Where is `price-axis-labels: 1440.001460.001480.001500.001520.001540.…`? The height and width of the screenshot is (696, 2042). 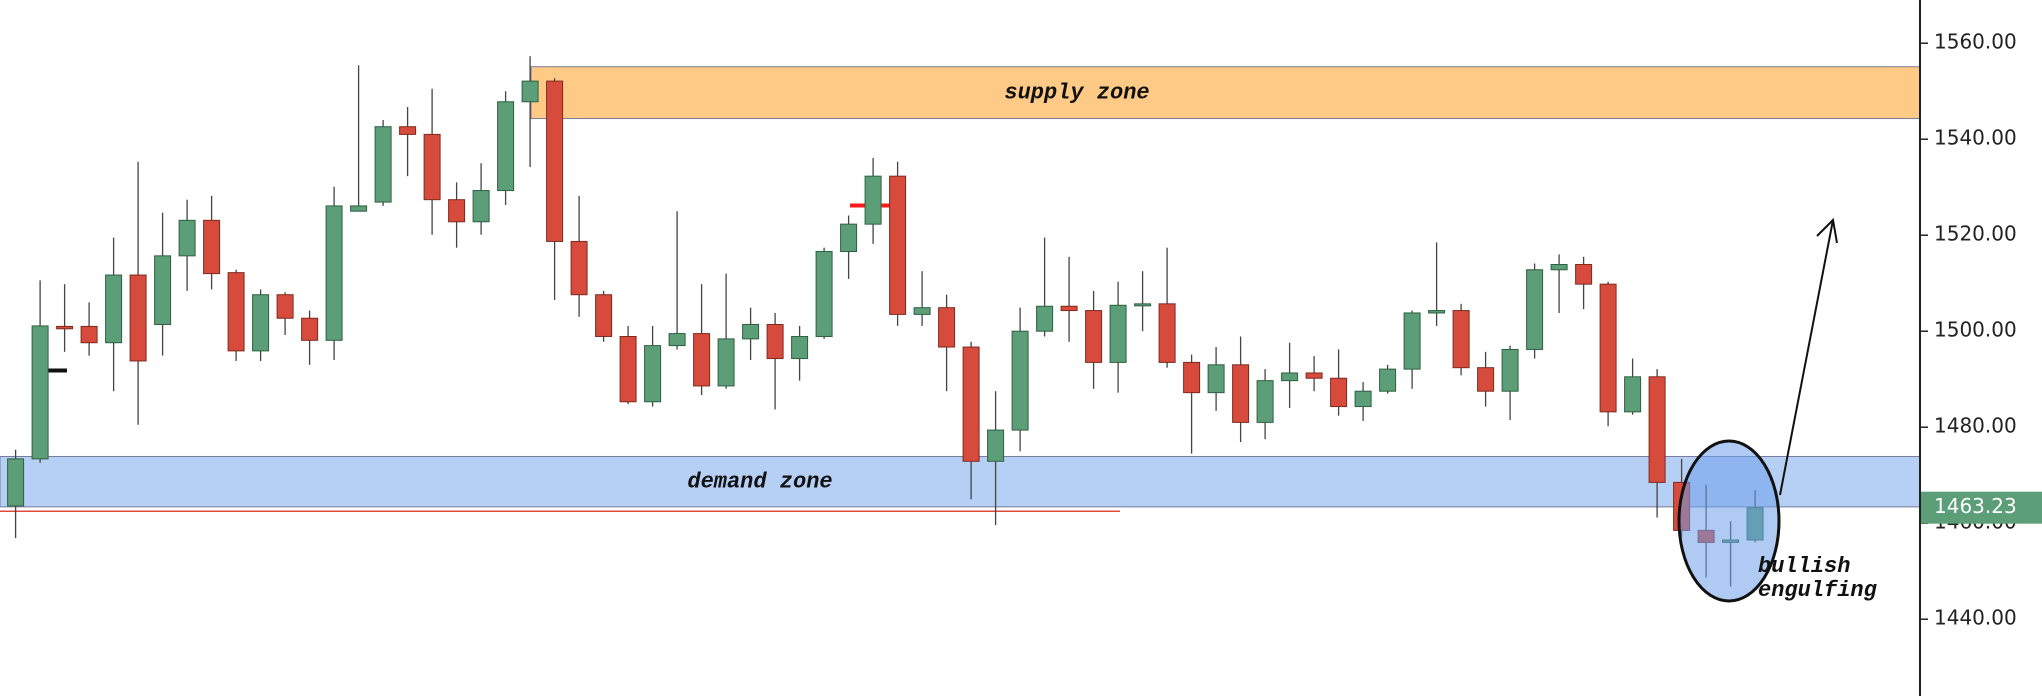
price-axis-labels: 1440.001460.001480.001500.001520.001540.… is located at coordinates (1981, 330).